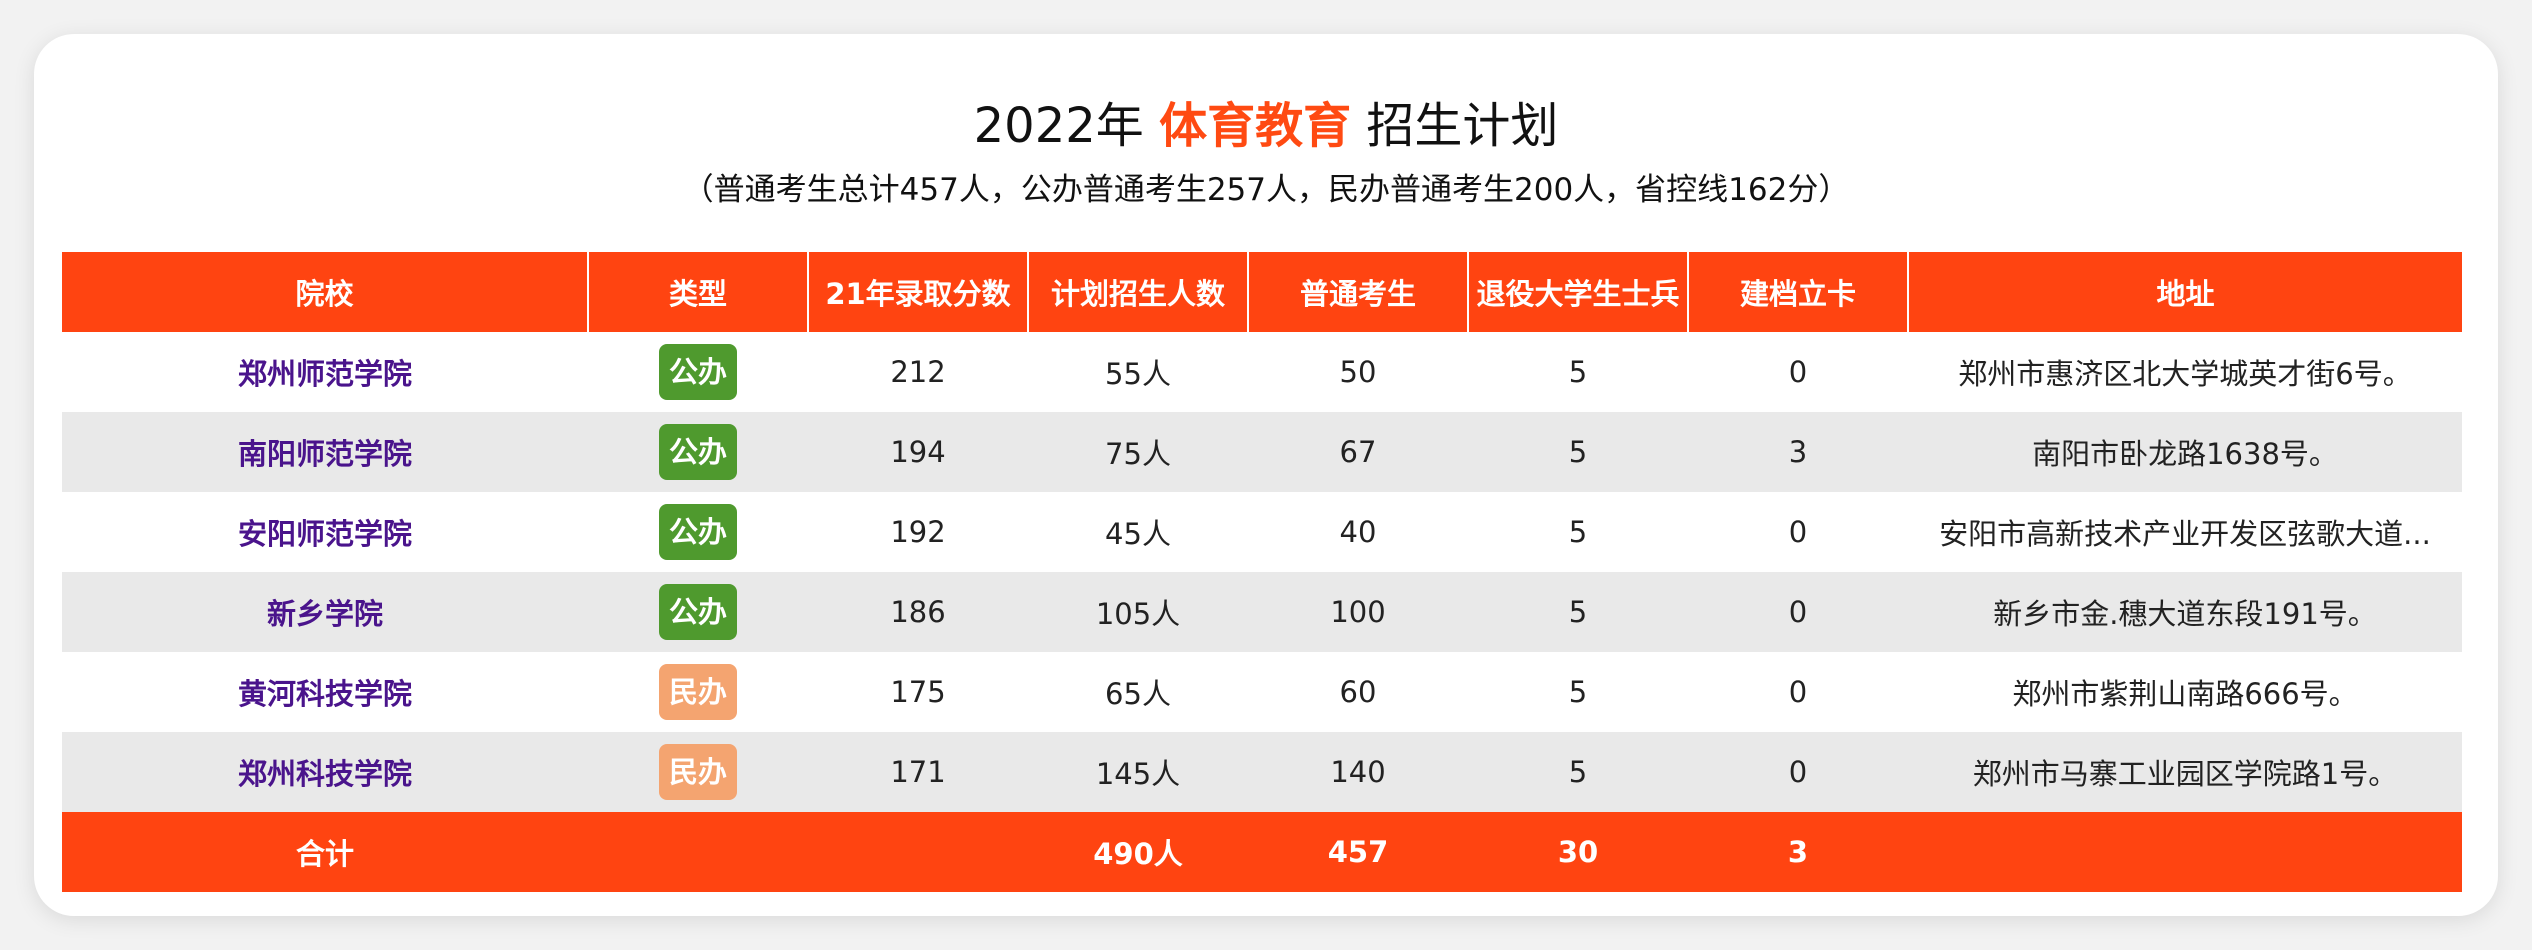 This screenshot has height=950, width=2532. I want to click on school-name: 新乡学院, so click(325, 612).